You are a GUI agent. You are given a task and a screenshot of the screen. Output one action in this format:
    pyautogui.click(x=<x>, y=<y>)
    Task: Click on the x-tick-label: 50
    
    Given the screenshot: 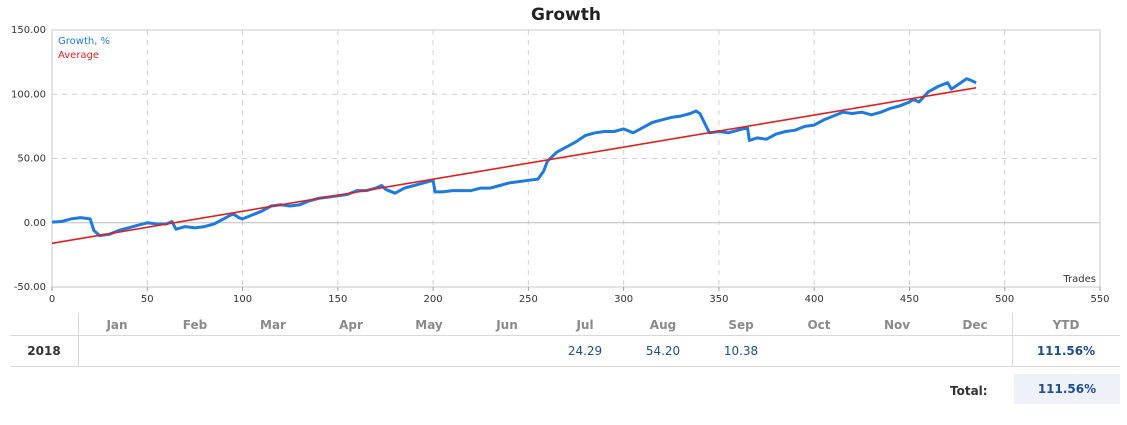 What is the action you would take?
    pyautogui.click(x=147, y=299)
    